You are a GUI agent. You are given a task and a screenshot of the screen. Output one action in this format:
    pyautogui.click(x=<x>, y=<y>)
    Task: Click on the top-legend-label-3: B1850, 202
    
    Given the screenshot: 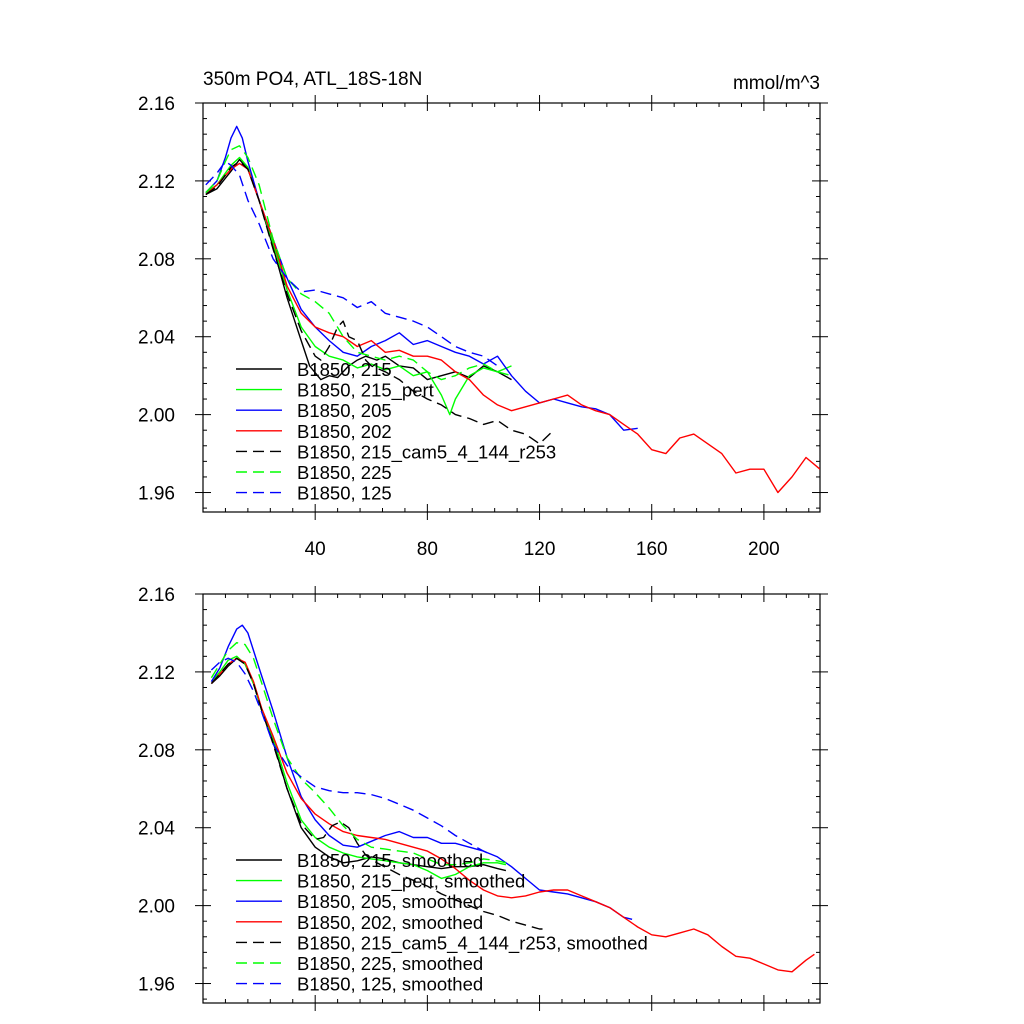 What is the action you would take?
    pyautogui.click(x=344, y=431)
    